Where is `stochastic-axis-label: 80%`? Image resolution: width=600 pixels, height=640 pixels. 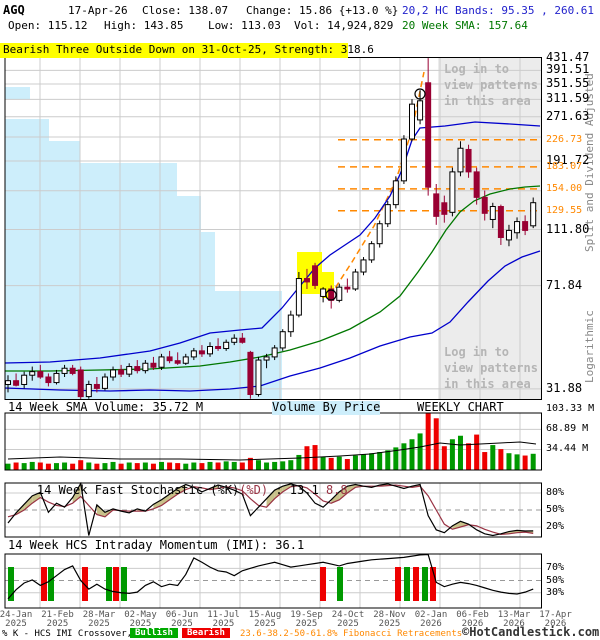 stochastic-axis-label: 80% is located at coordinates (555, 492).